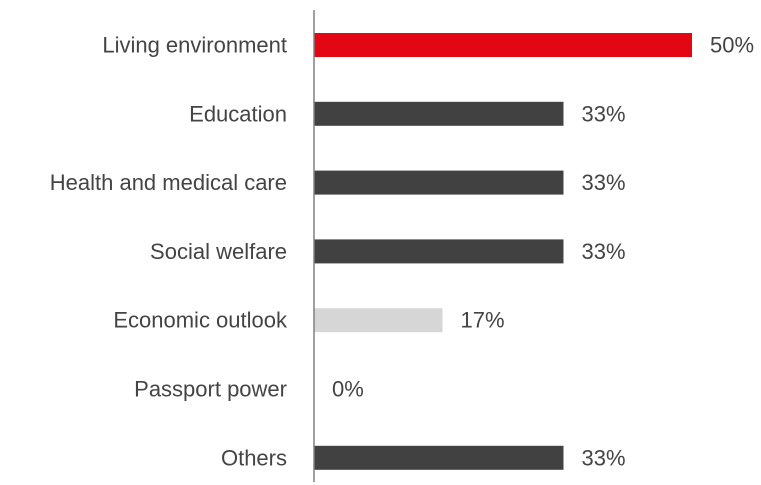 The width and height of the screenshot is (761, 485). I want to click on category-label: Others, so click(254, 457).